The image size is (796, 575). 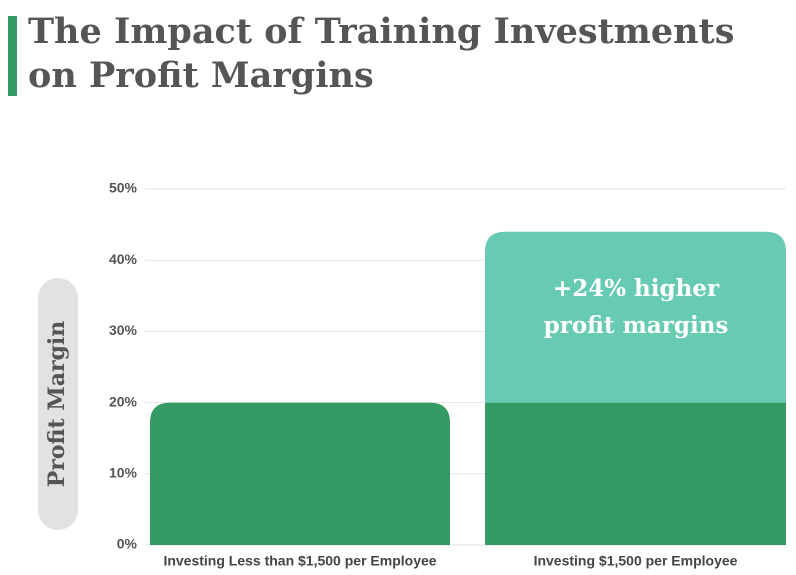 I want to click on y-label-pill, so click(x=58, y=404).